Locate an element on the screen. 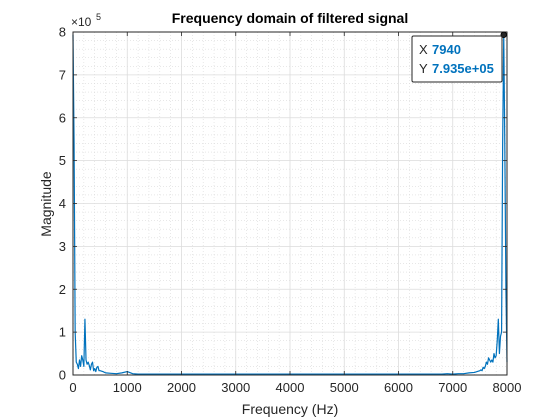  datatip-y-value: 7.935e+05 is located at coordinates (463, 68).